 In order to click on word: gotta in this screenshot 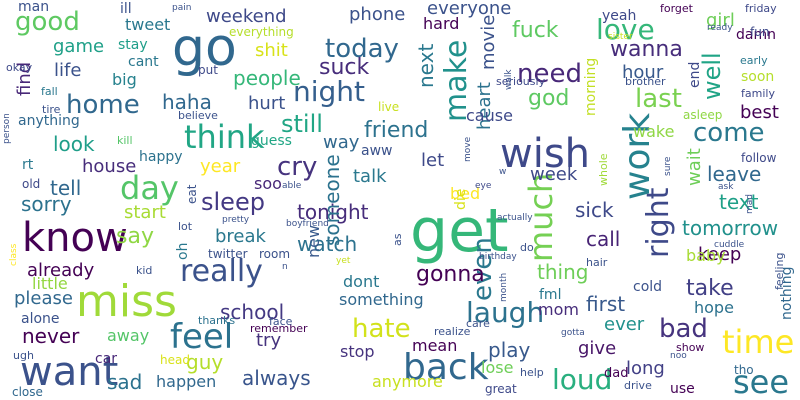, I will do `click(573, 333)`.